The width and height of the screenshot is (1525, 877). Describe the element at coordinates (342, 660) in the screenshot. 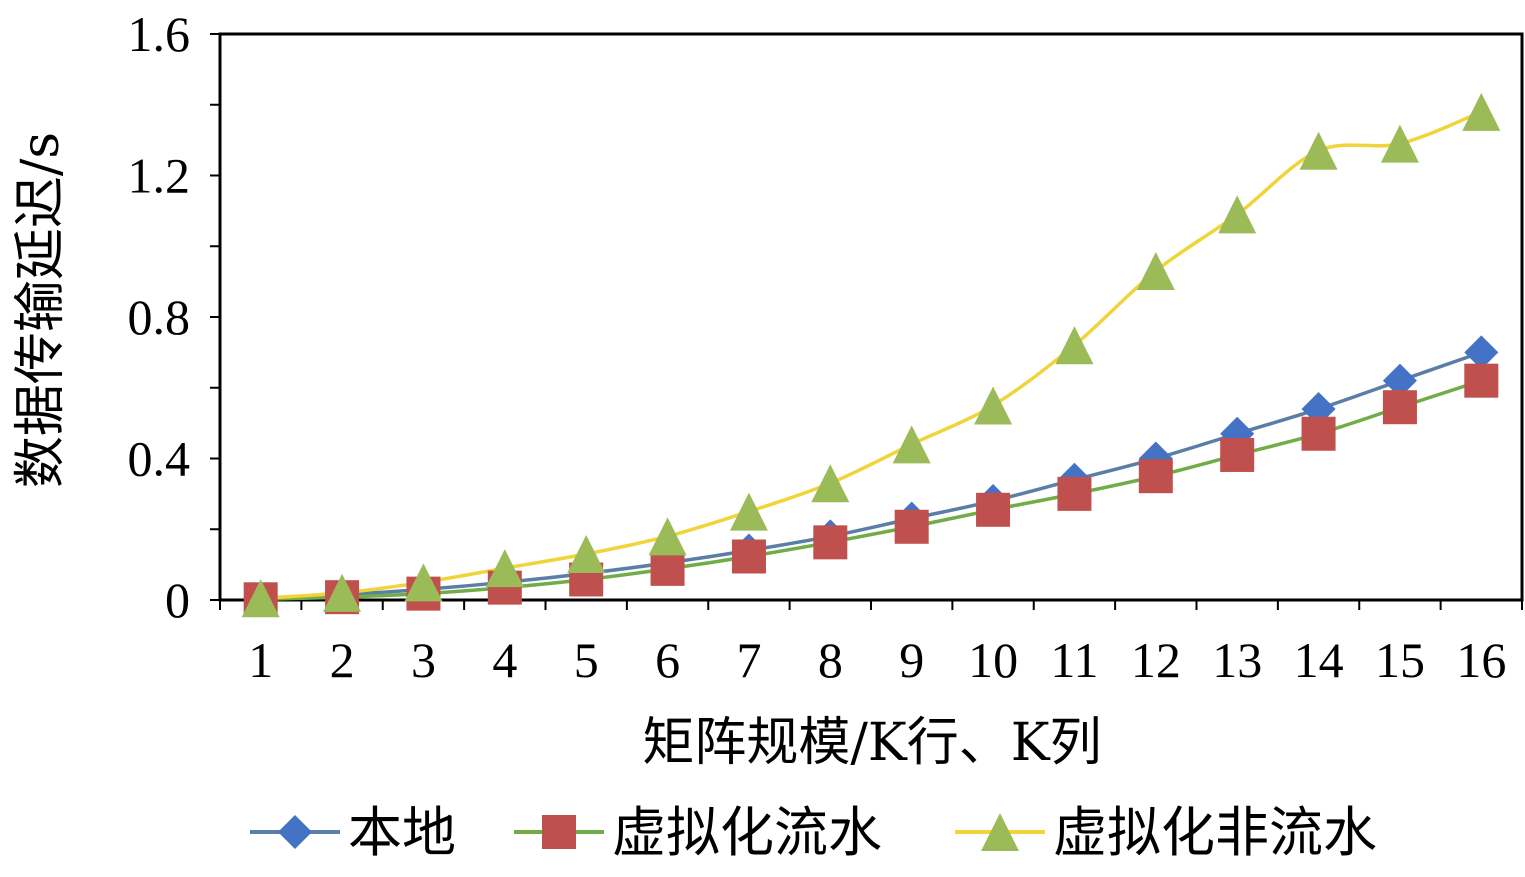

I see `x-tick-label: 2` at that location.